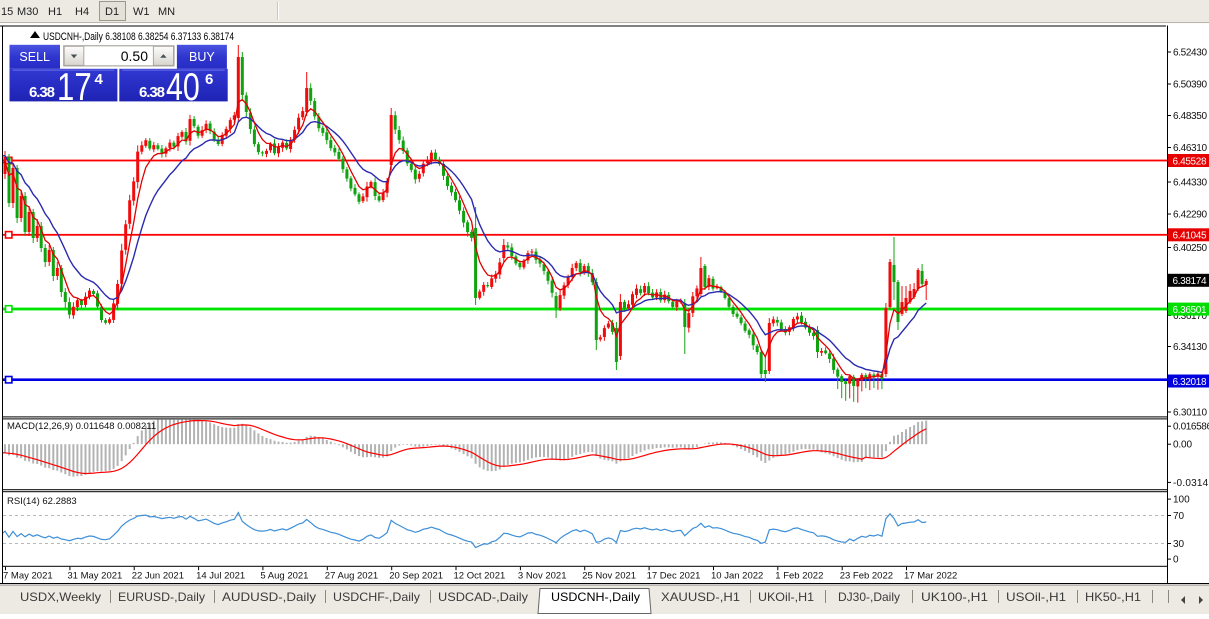  What do you see at coordinates (1181, 500) in the screenshot?
I see `svg-text: 100` at bounding box center [1181, 500].